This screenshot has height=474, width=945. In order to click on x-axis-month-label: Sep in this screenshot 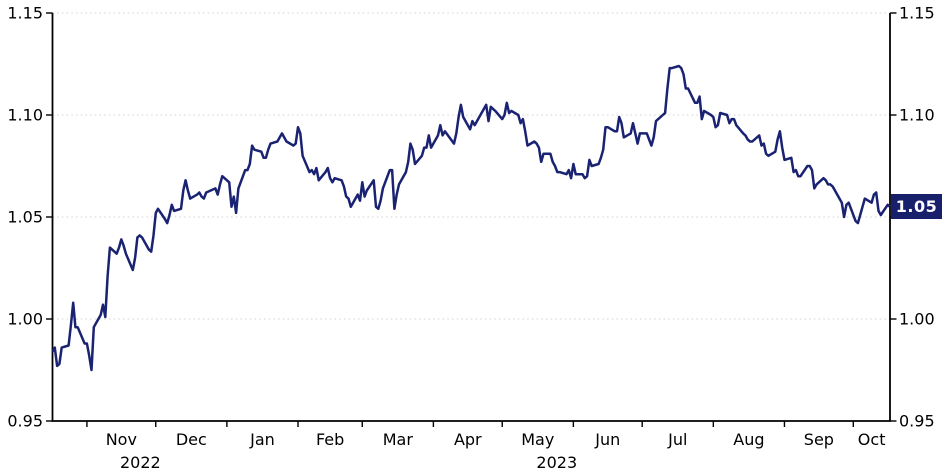, I will do `click(819, 439)`.